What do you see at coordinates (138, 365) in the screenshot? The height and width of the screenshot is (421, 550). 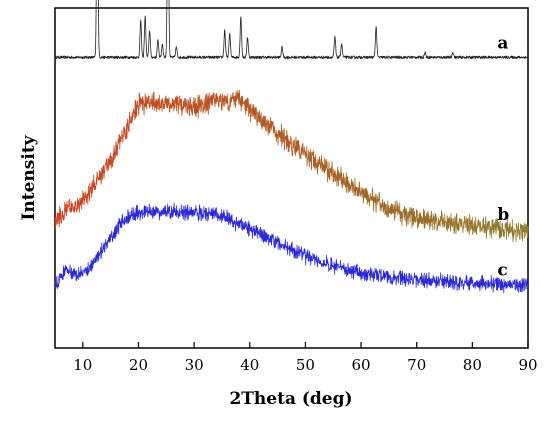 I see `x-tick-label: 20` at bounding box center [138, 365].